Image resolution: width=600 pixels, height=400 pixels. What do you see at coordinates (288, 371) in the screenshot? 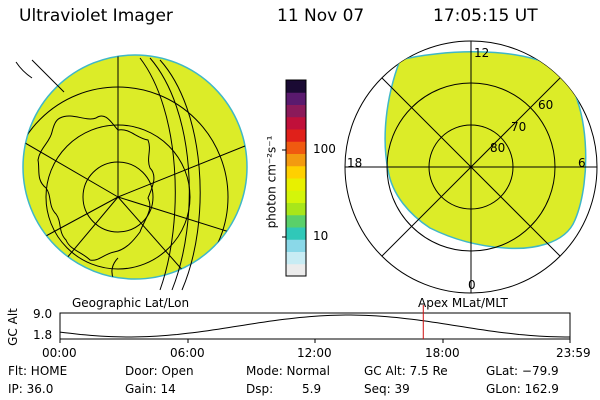
I see `info-mode: Mode: Normal` at bounding box center [288, 371].